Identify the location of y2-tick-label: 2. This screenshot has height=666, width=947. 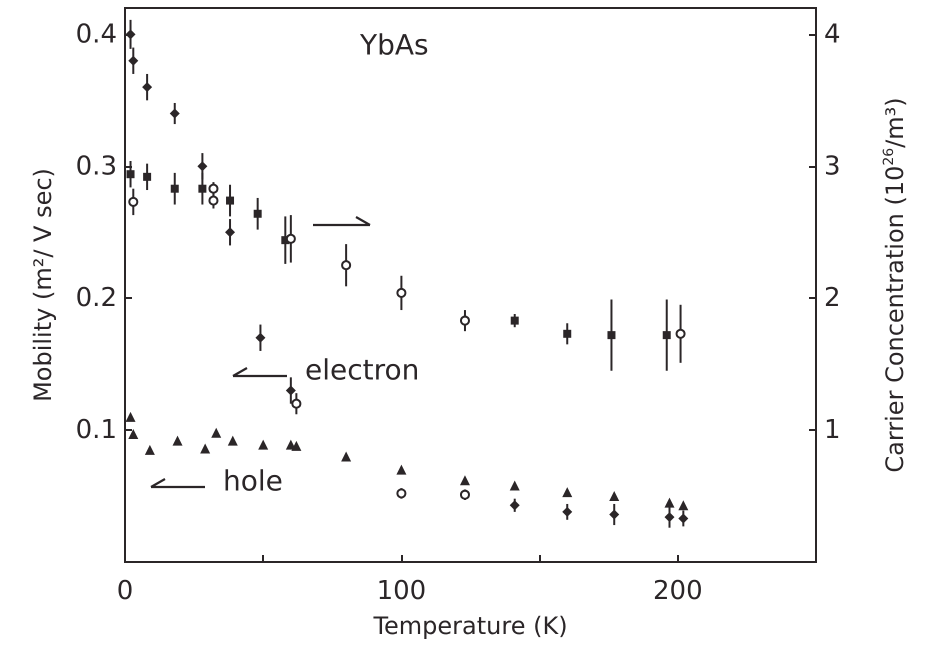
(832, 298).